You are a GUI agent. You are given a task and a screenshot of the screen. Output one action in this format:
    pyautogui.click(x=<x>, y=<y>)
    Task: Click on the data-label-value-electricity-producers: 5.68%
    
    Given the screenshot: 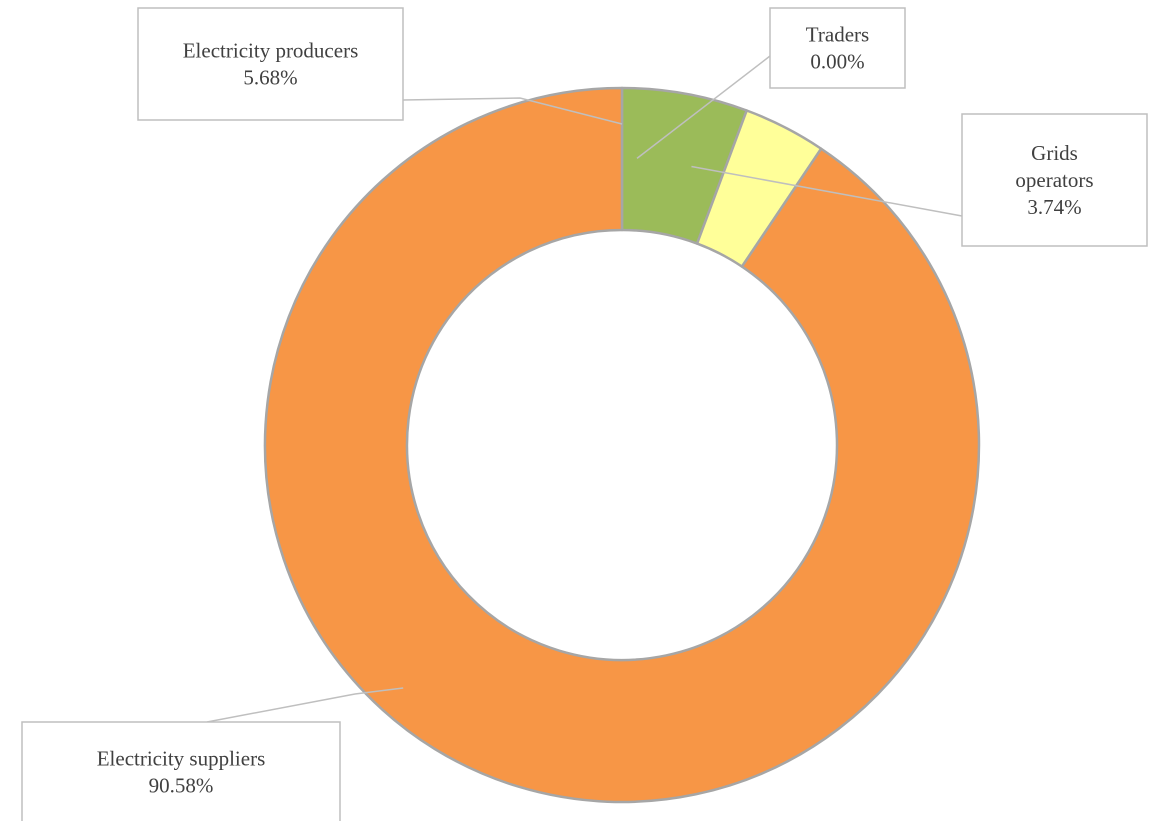 What is the action you would take?
    pyautogui.click(x=270, y=78)
    